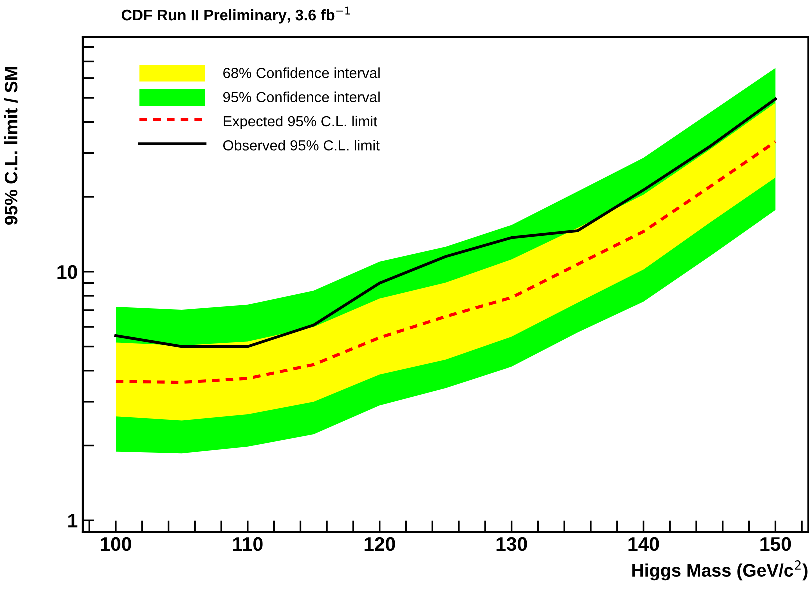 This screenshot has width=809, height=590. What do you see at coordinates (644, 544) in the screenshot?
I see `x-tick-label: 140` at bounding box center [644, 544].